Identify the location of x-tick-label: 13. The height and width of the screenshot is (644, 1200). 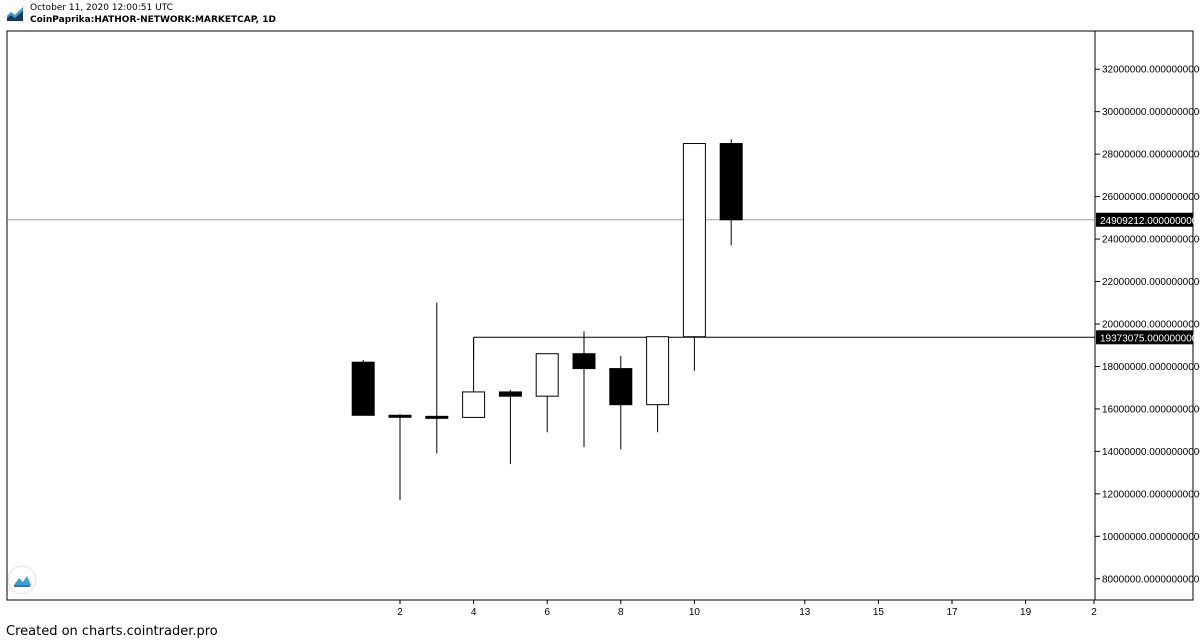
(805, 612).